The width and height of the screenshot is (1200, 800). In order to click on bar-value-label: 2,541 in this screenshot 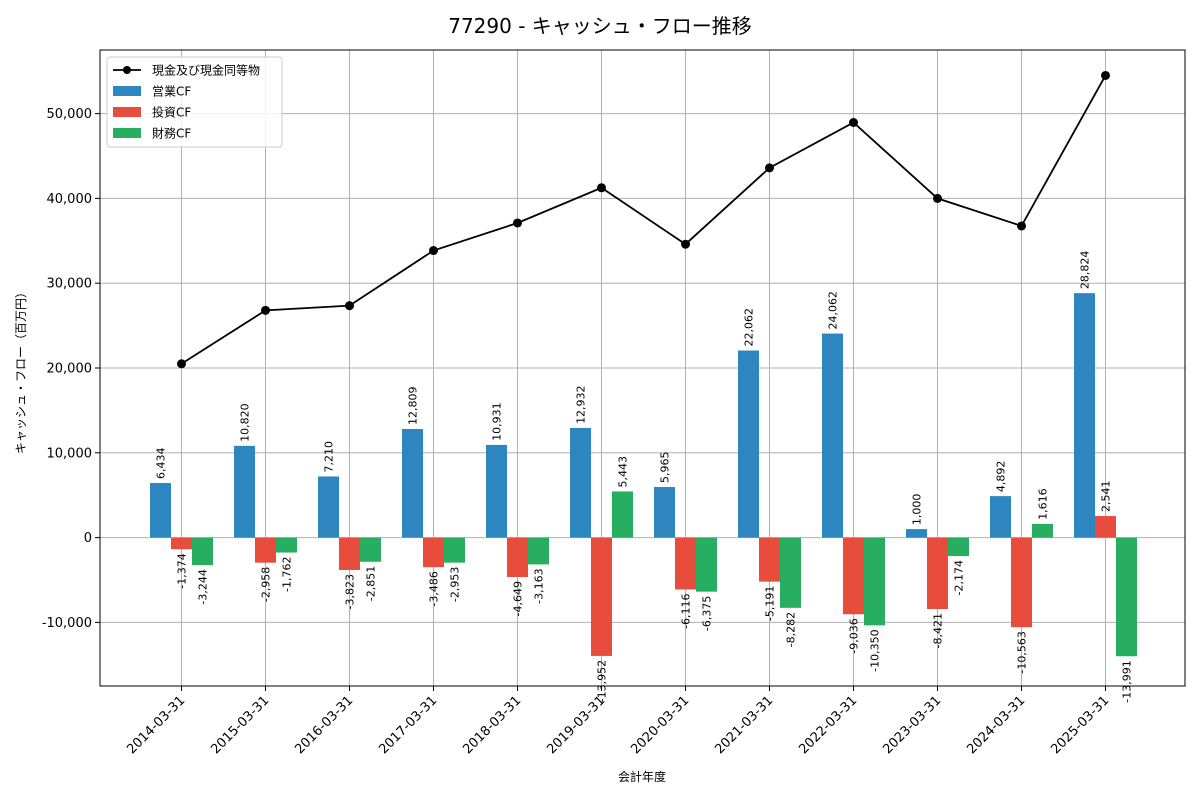, I will do `click(1106, 497)`.